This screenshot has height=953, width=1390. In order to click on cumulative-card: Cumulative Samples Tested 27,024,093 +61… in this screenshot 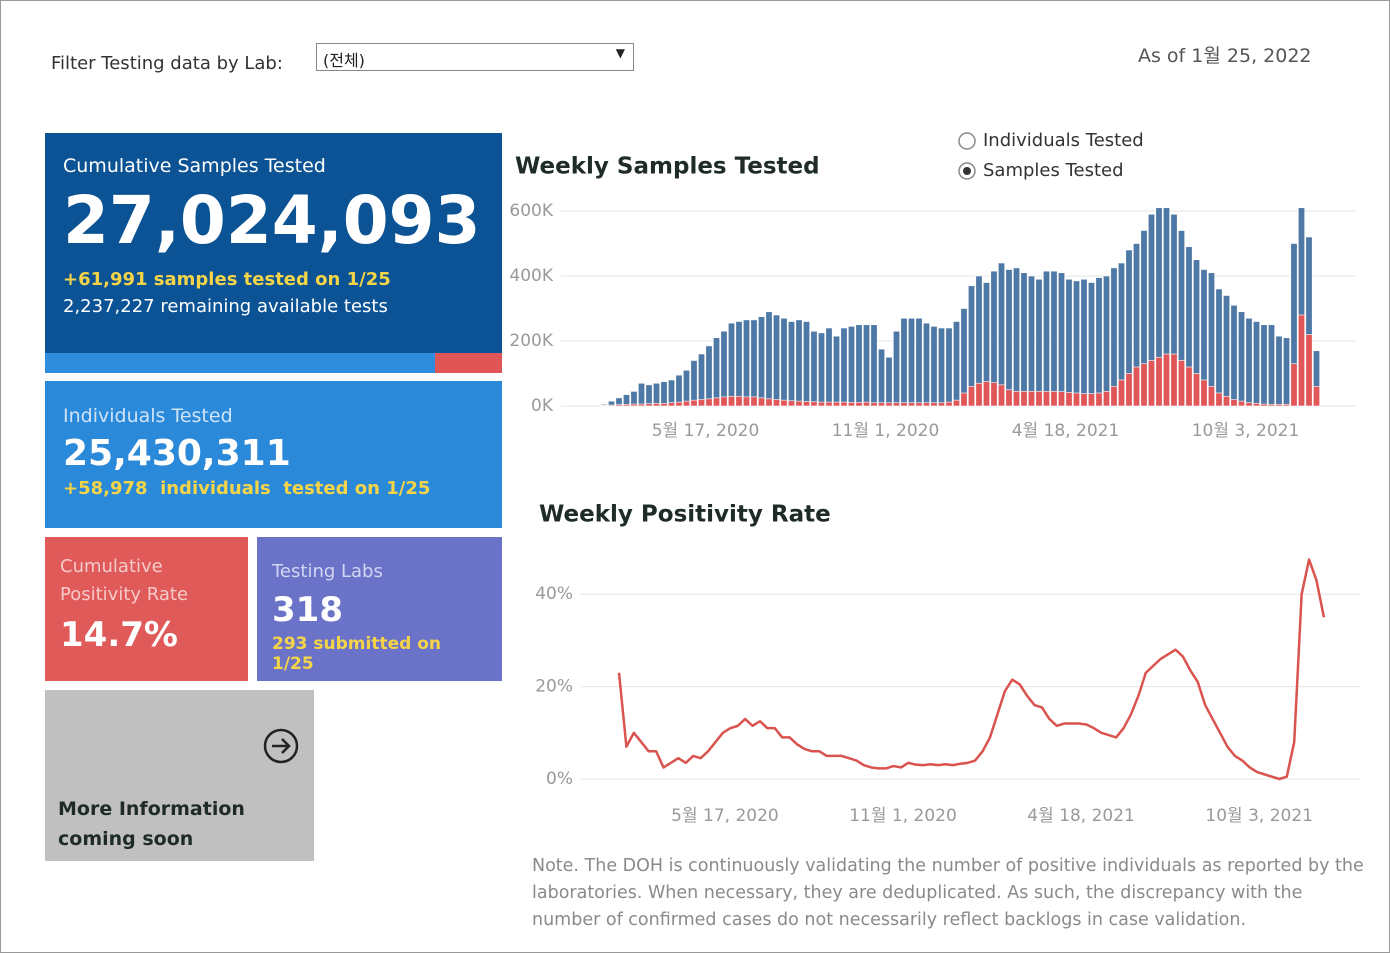, I will do `click(273, 243)`.